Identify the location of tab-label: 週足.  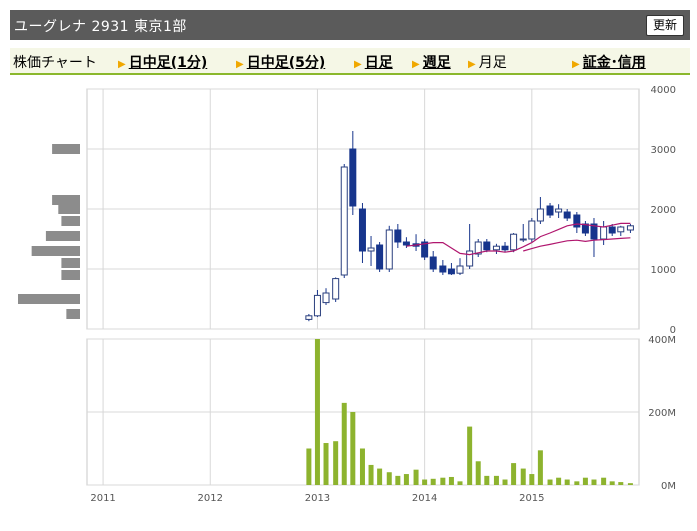
(436, 63).